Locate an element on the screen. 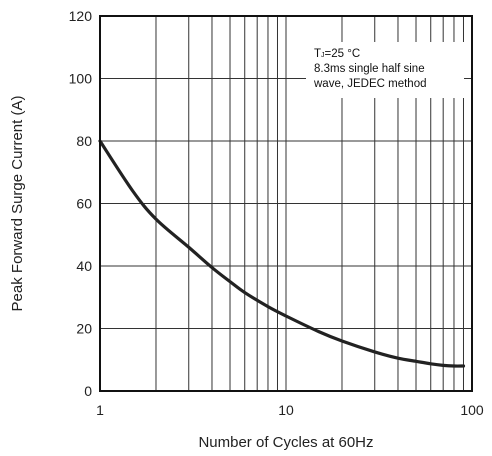 The height and width of the screenshot is (456, 492). x-axis-ticks: 1 10 100 is located at coordinates (290, 410).